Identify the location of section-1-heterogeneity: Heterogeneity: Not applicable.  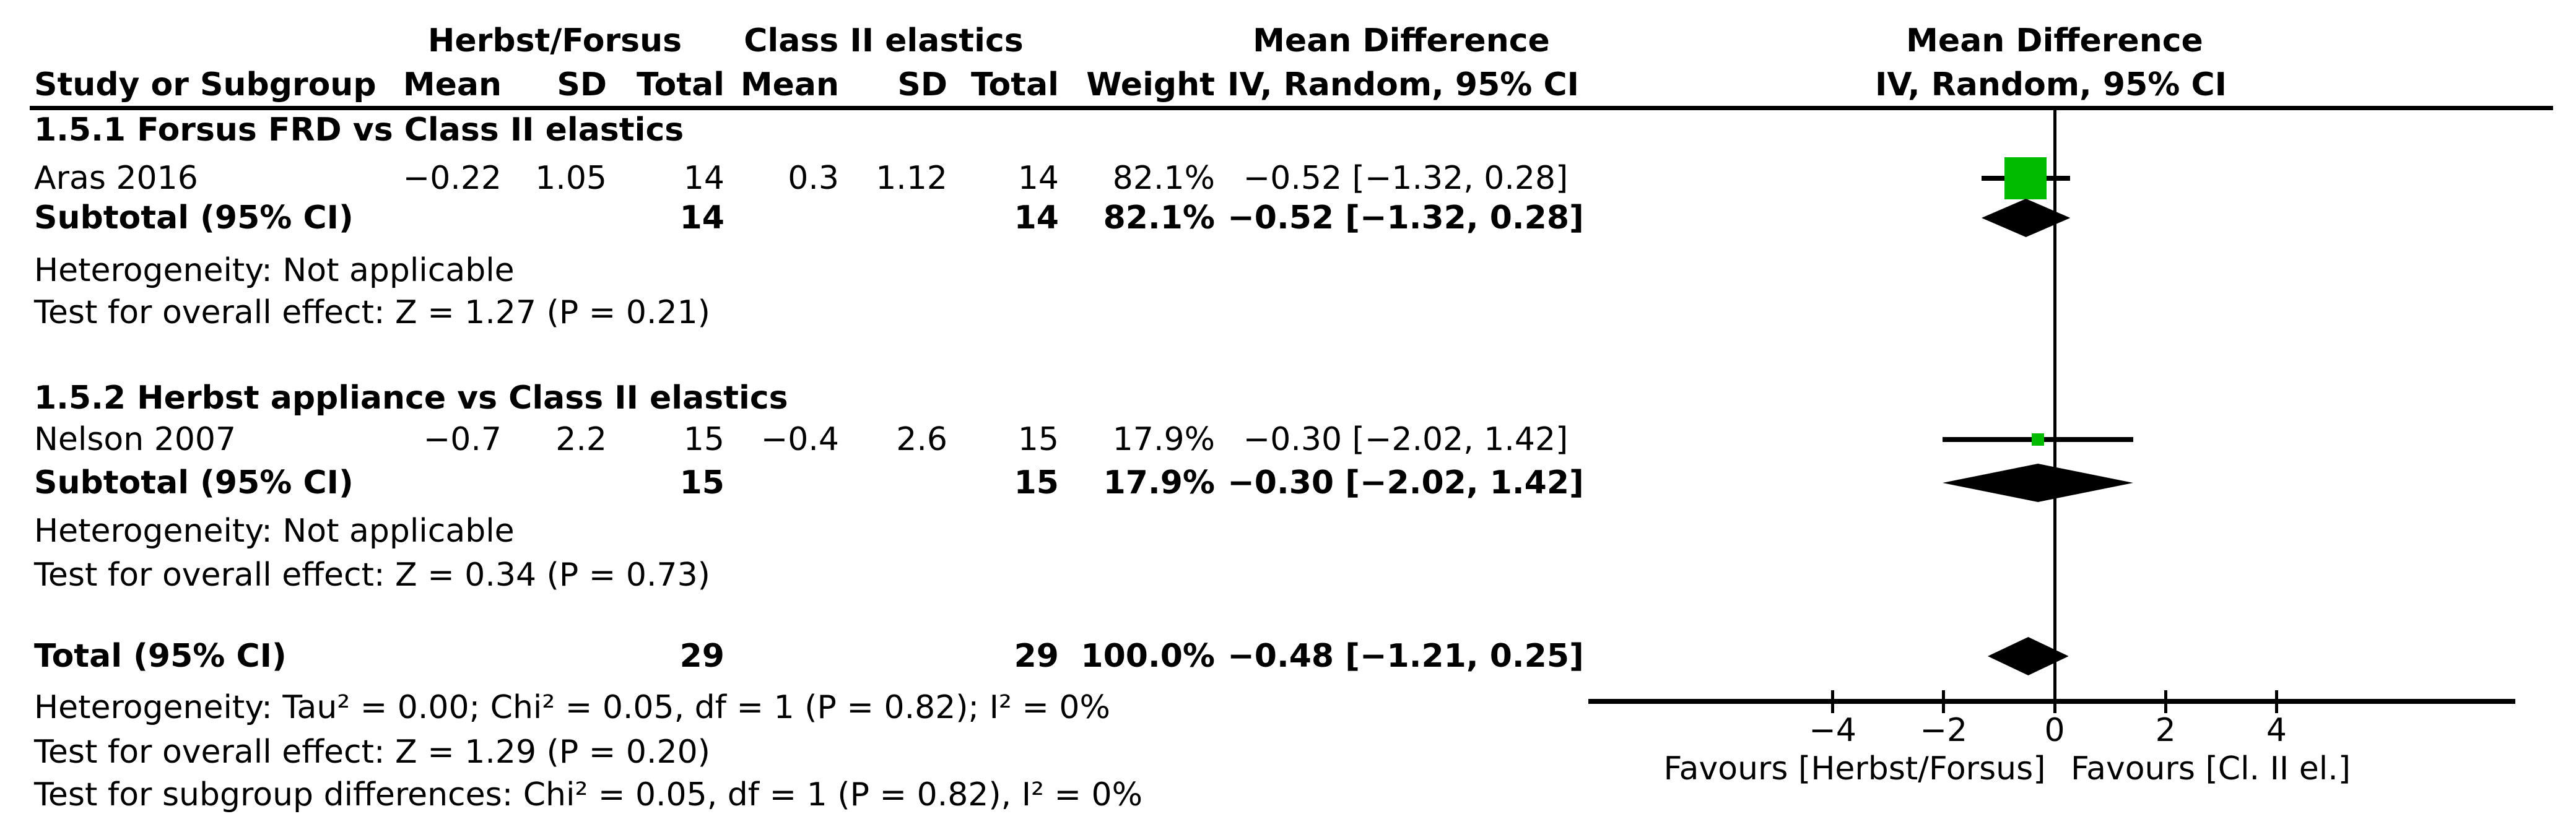
(274, 270).